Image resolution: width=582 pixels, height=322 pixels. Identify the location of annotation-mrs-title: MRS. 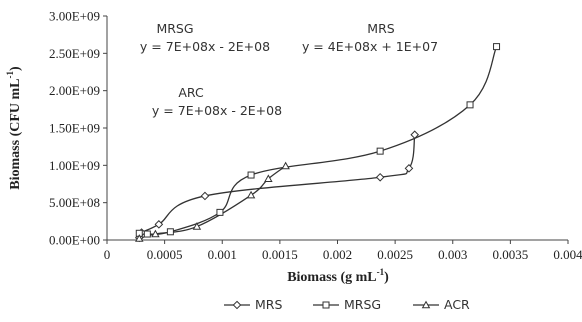
(380, 28).